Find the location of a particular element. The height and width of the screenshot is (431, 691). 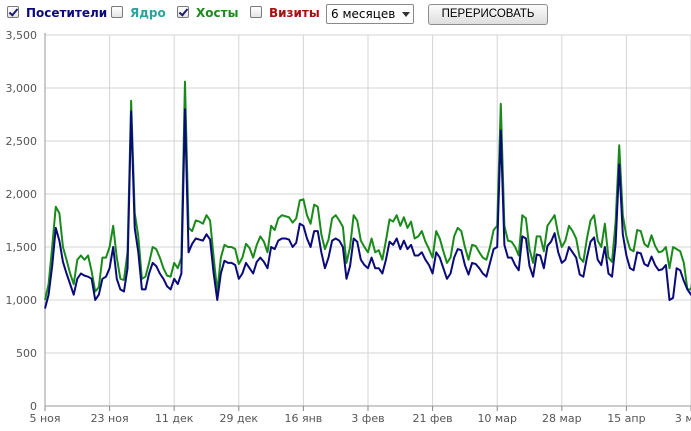

visits-checkbox is located at coordinates (256, 12).